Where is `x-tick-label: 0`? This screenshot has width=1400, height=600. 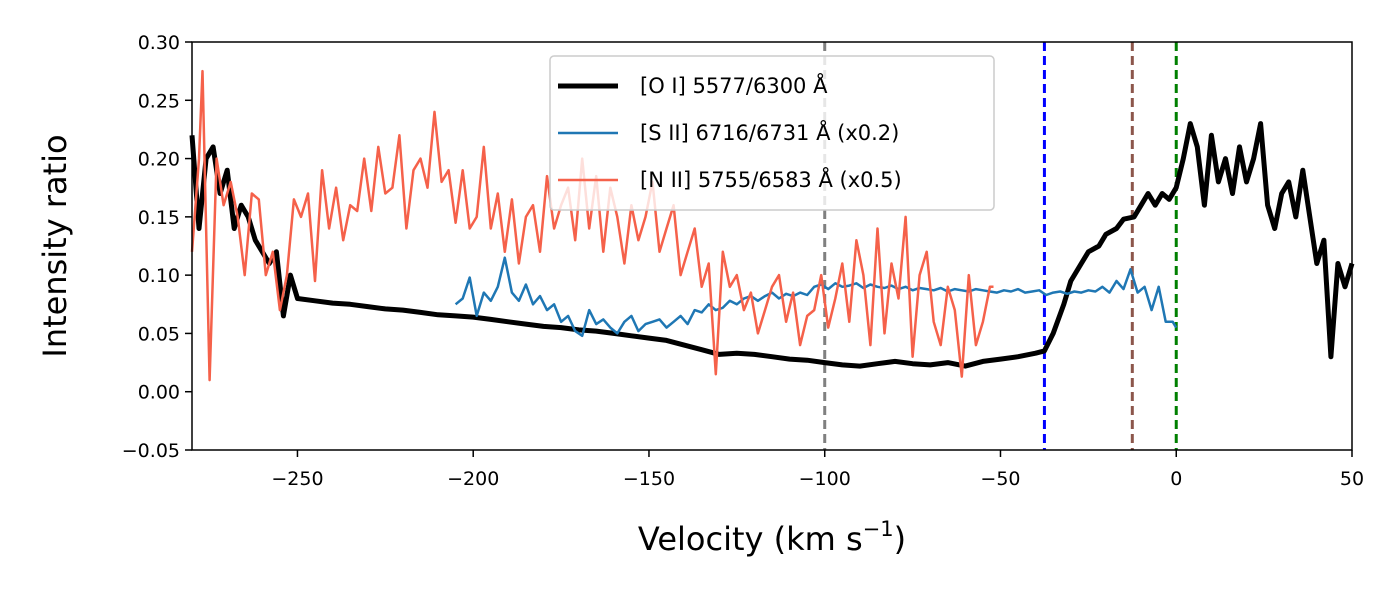
x-tick-label: 0 is located at coordinates (1176, 479).